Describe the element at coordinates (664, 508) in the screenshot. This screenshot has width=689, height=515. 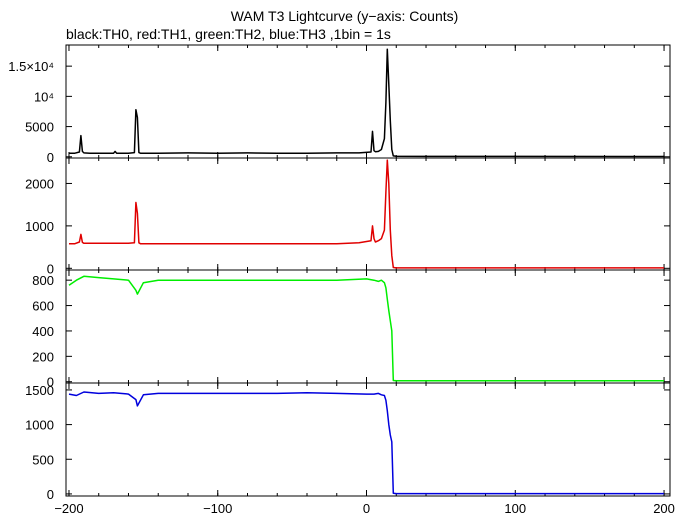
I see `x-tick-label: 200` at that location.